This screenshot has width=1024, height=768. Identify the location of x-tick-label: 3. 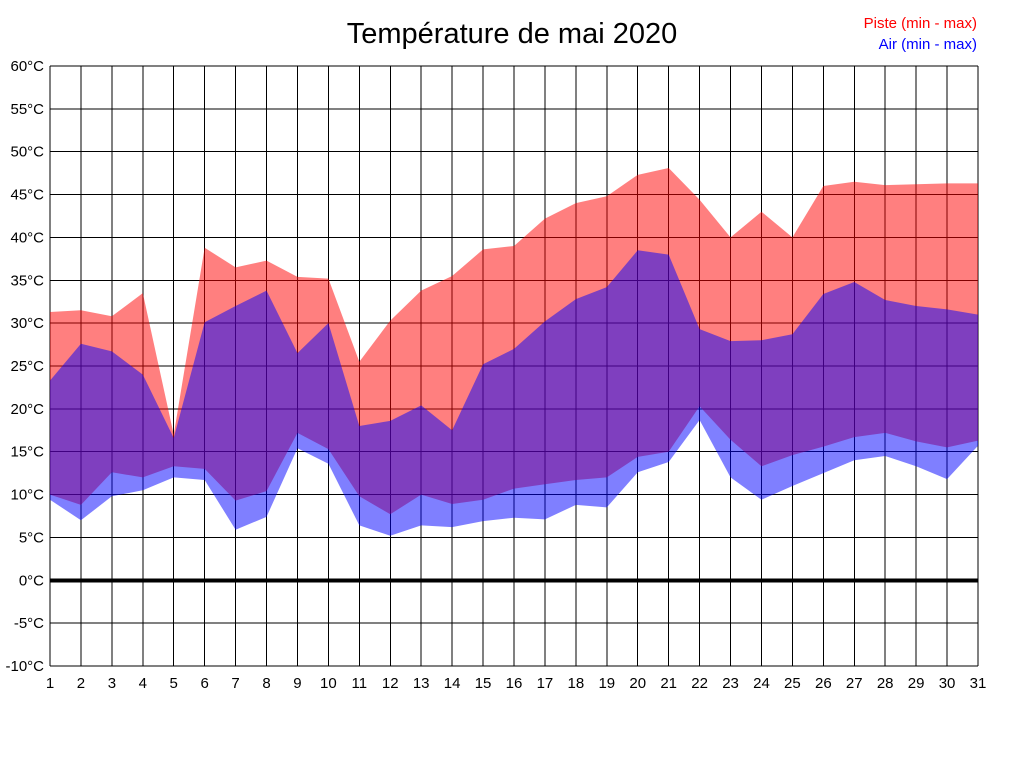
(112, 683).